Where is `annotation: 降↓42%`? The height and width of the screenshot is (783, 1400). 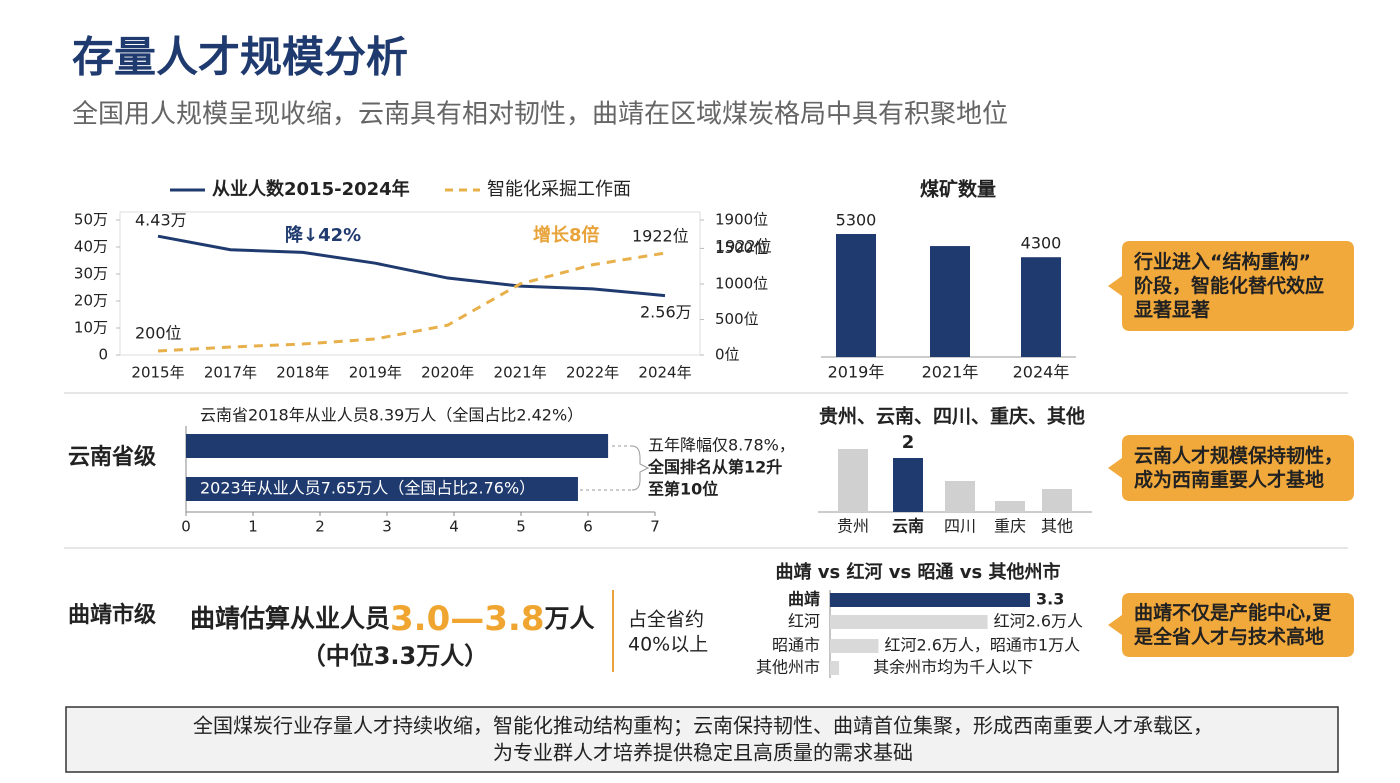
annotation: 降↓42% is located at coordinates (323, 235).